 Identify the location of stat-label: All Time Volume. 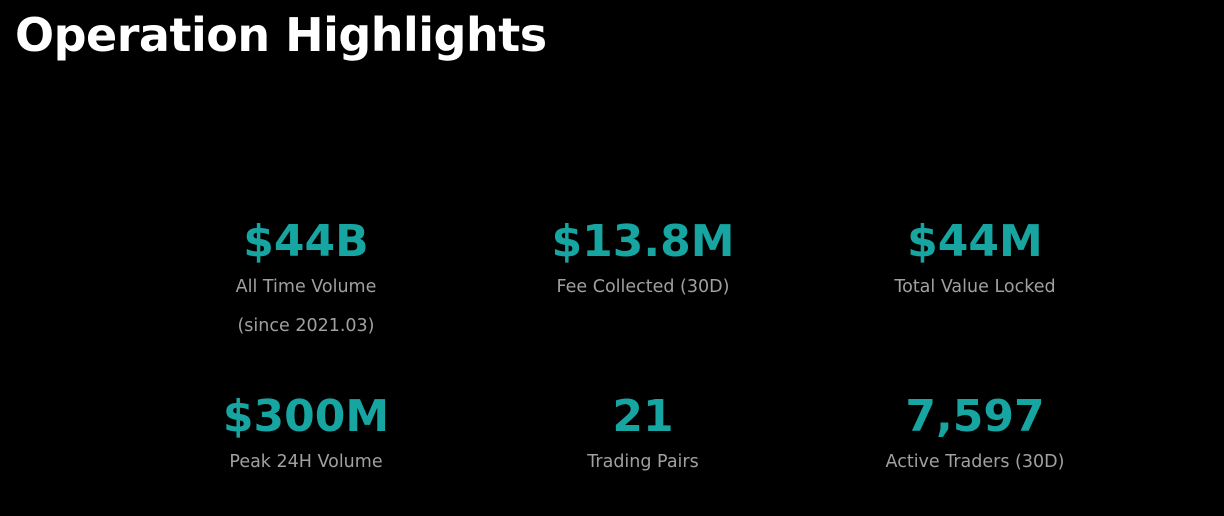
(306, 287).